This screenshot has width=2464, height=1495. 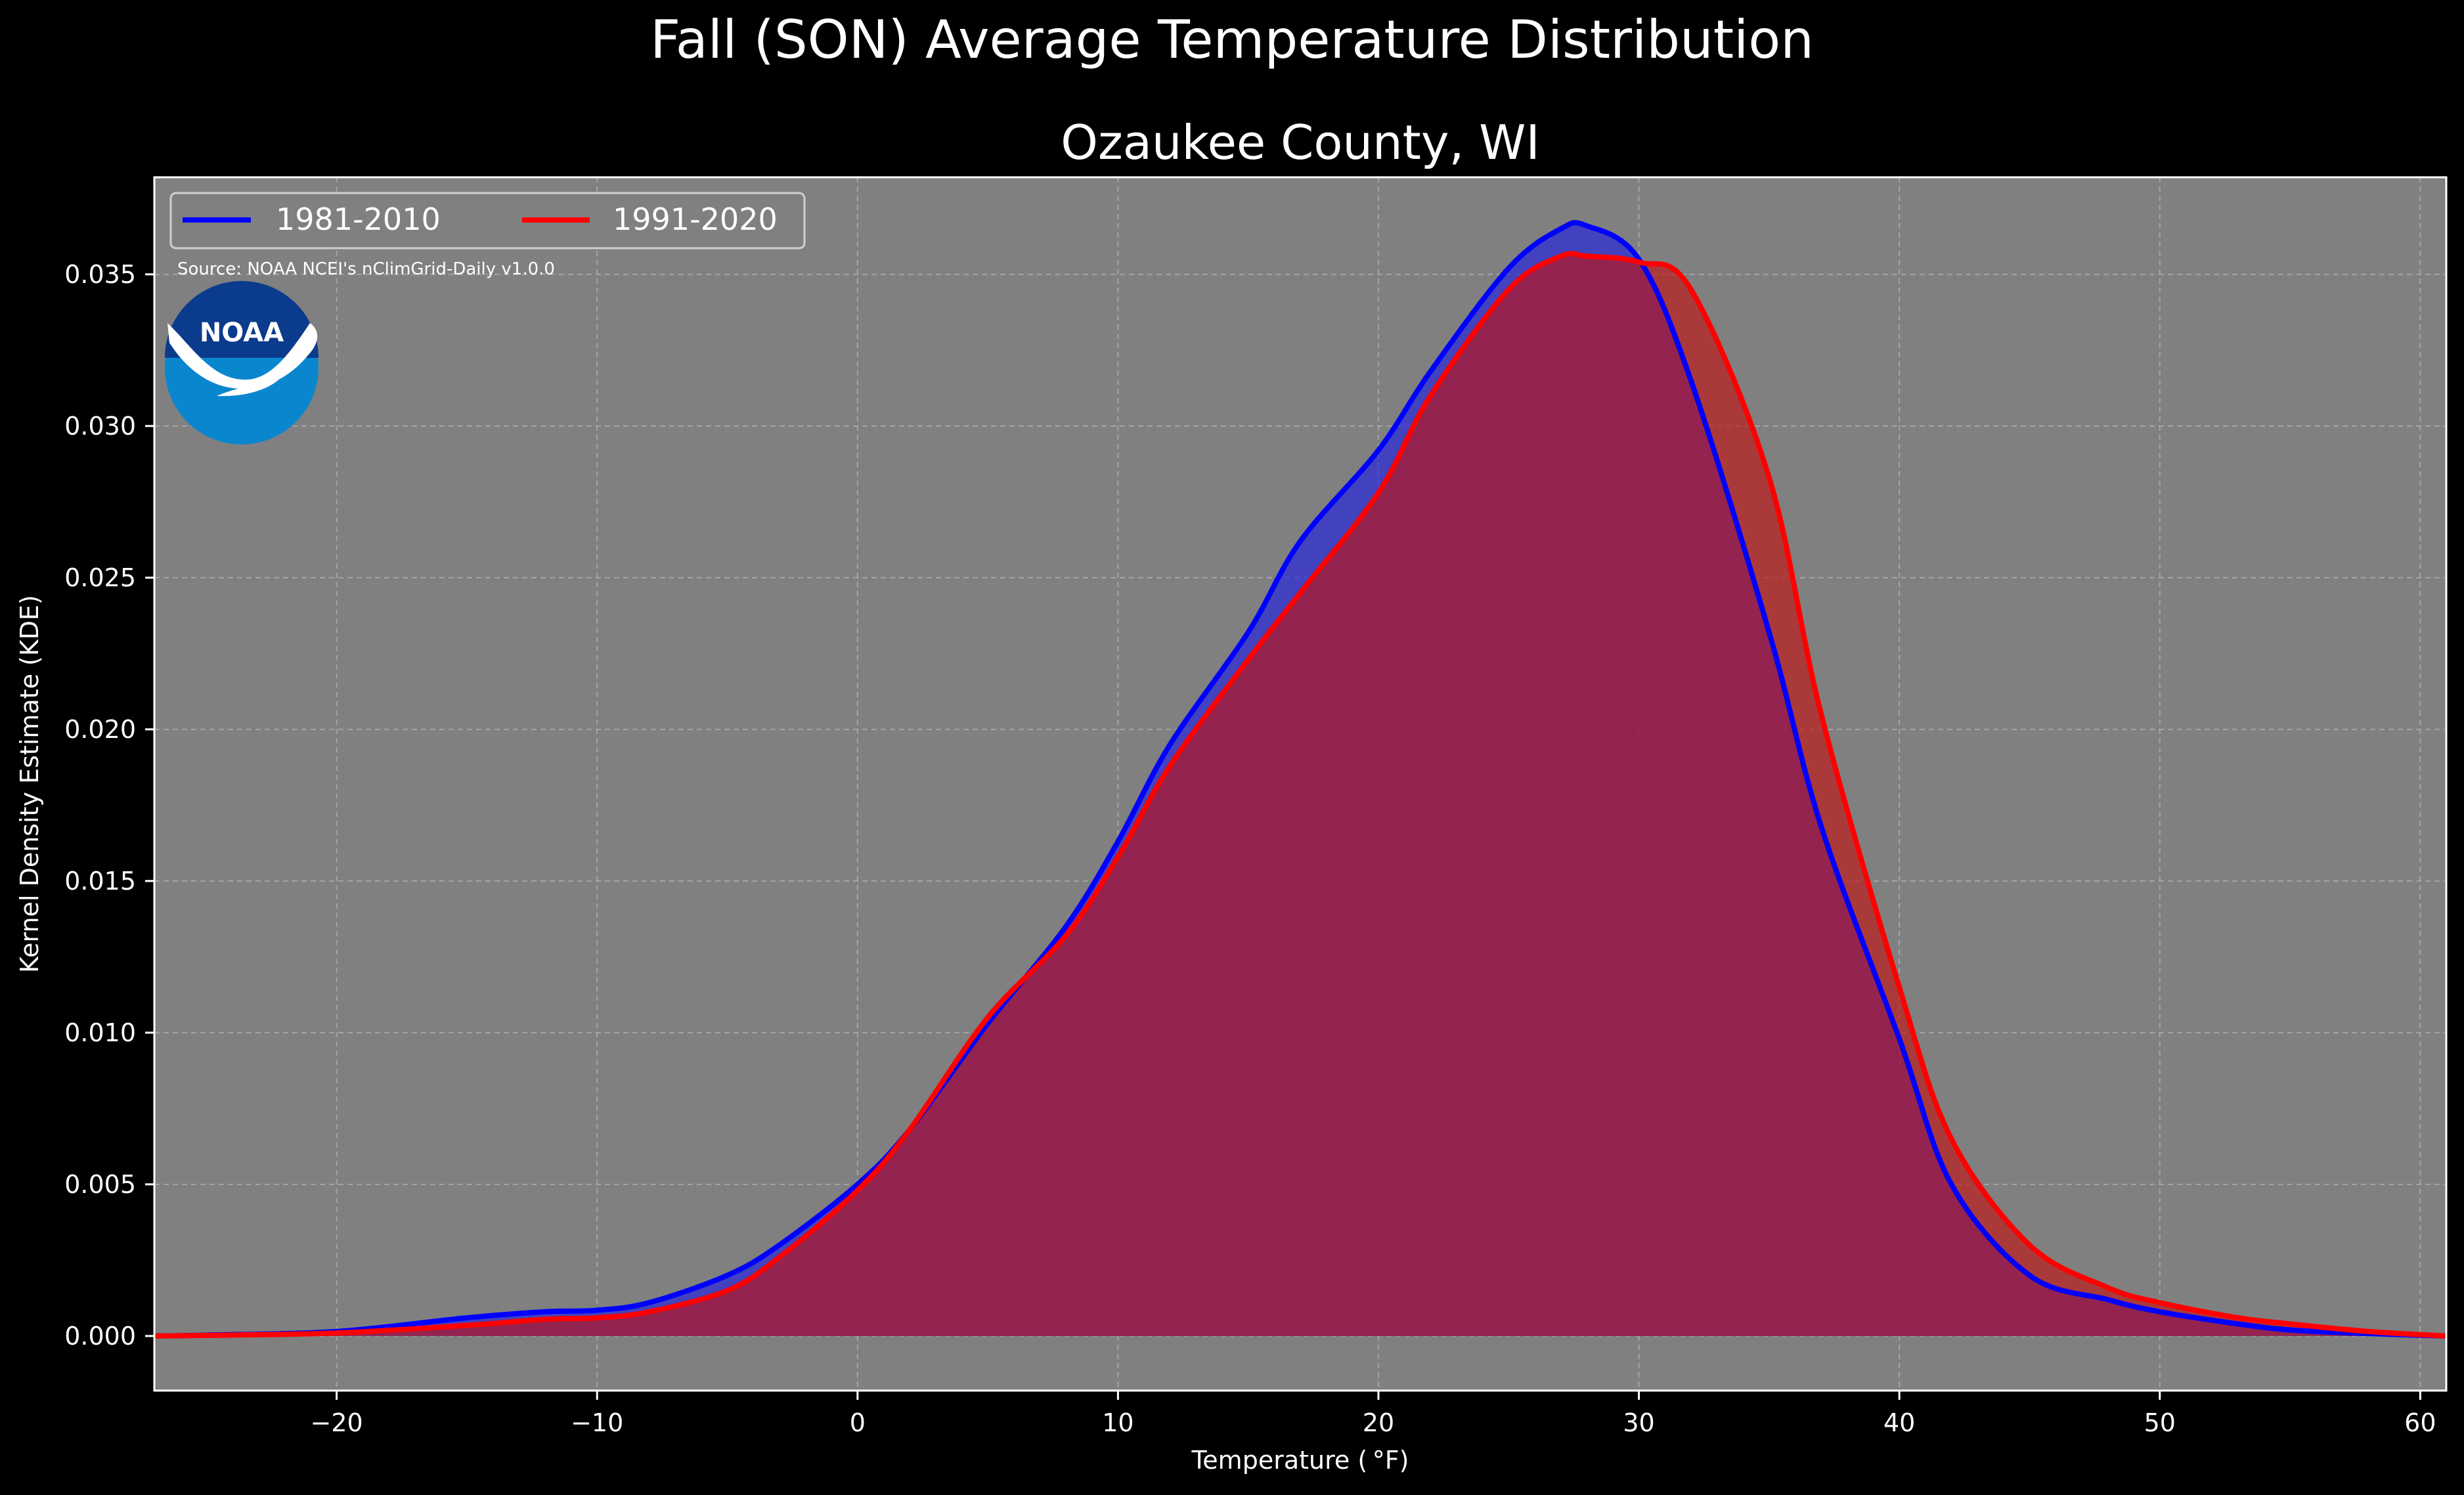 I want to click on y-tick-label: 0.010, so click(x=100, y=1032).